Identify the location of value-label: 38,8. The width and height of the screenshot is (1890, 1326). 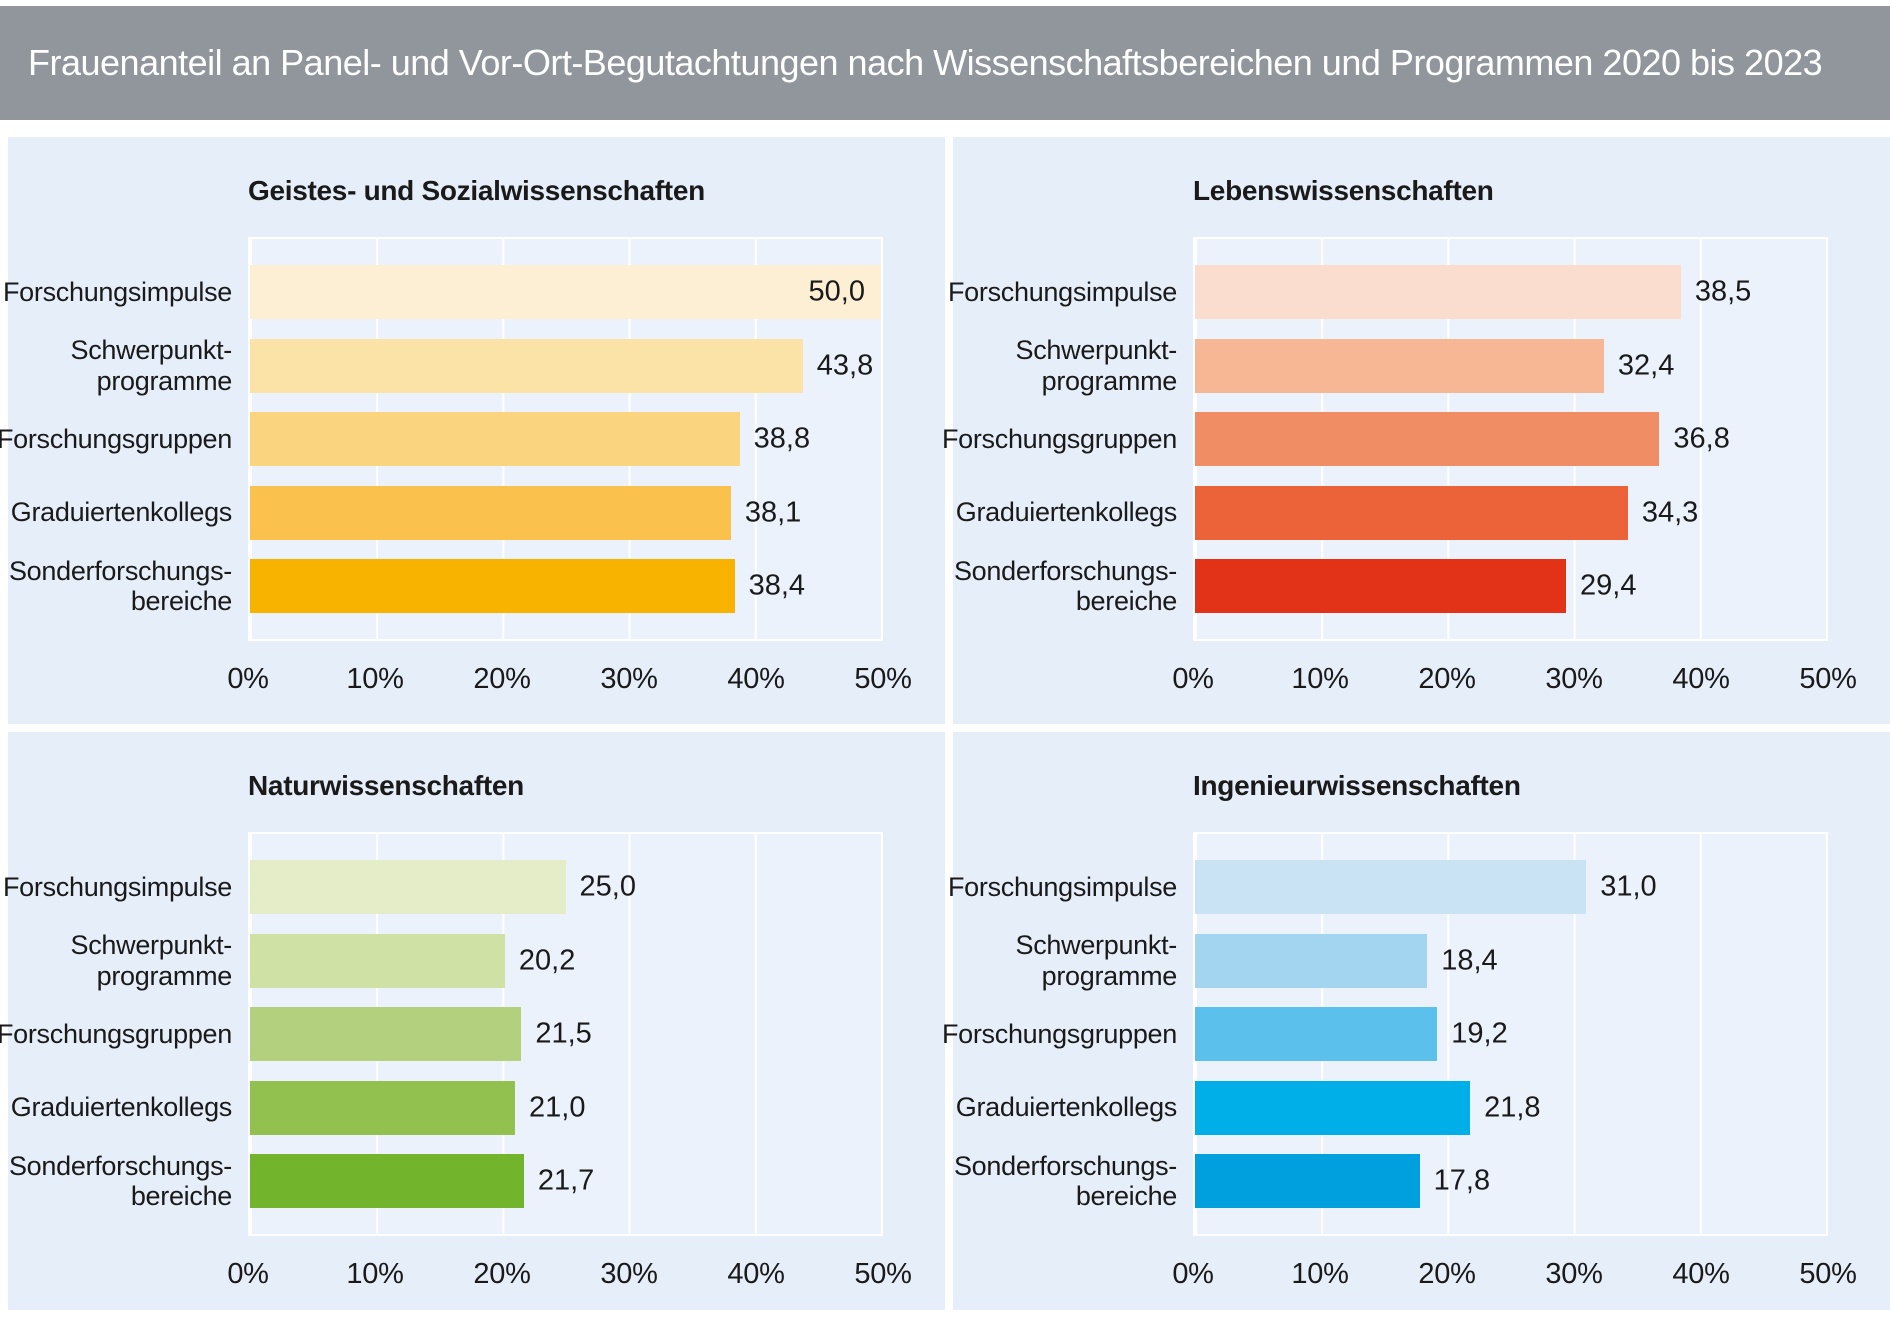
(782, 438).